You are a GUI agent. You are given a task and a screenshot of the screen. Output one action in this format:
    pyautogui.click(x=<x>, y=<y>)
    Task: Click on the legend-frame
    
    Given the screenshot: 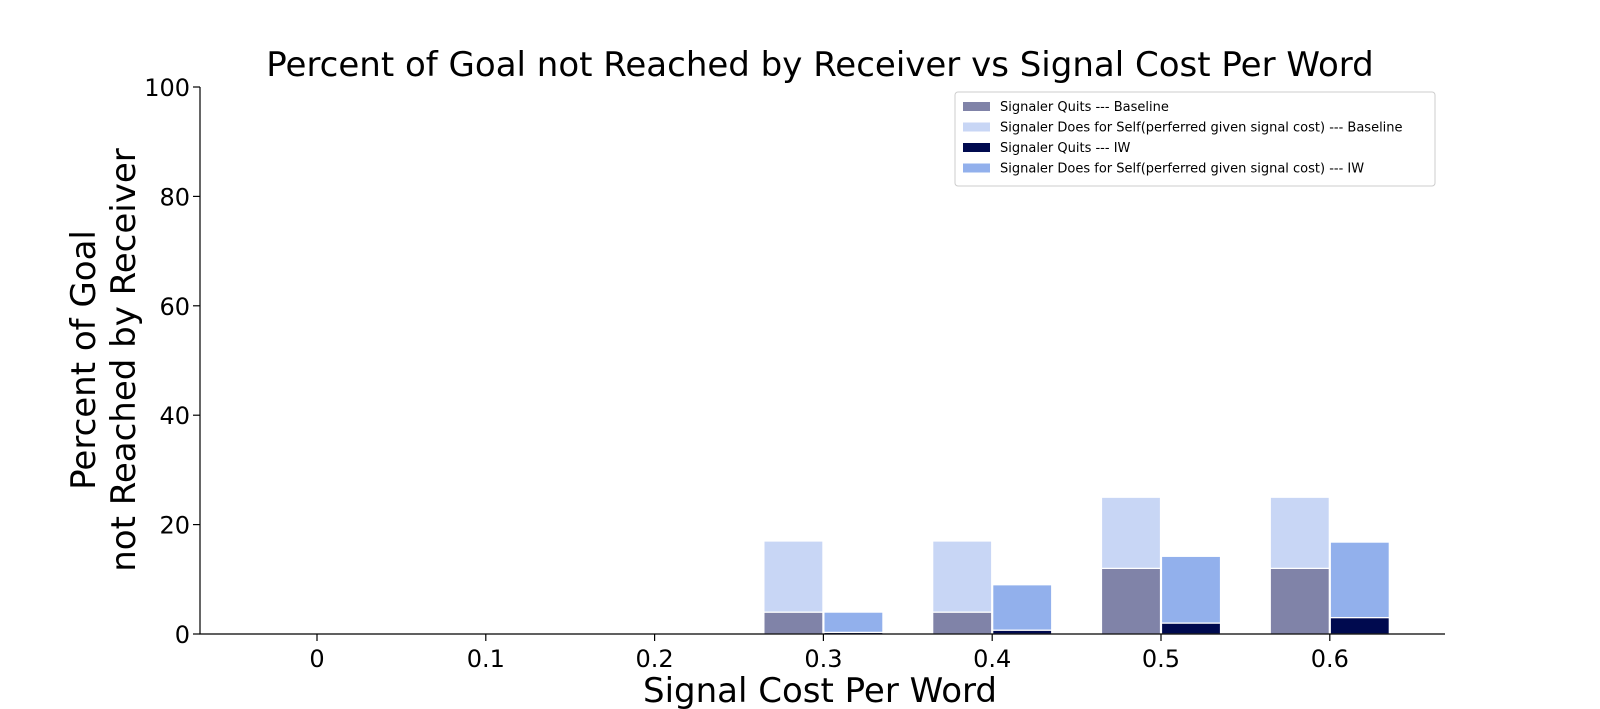 What is the action you would take?
    pyautogui.click(x=1195, y=139)
    